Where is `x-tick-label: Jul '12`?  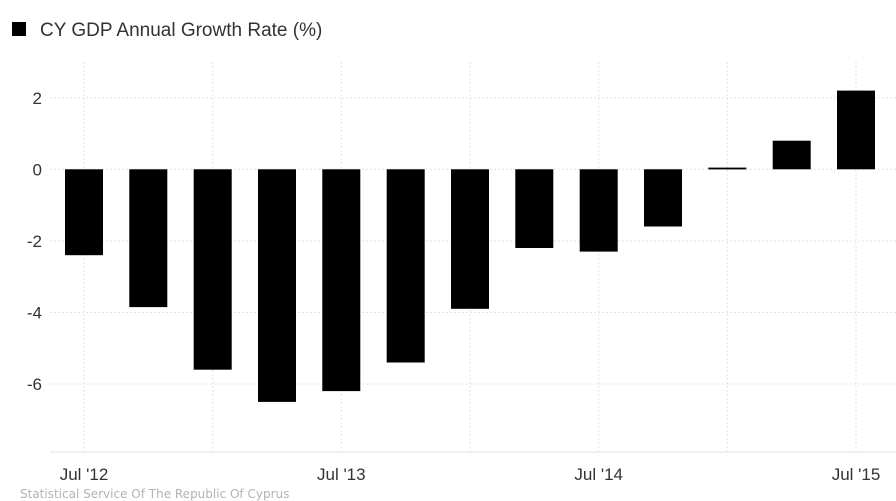
x-tick-label: Jul '12 is located at coordinates (84, 474).